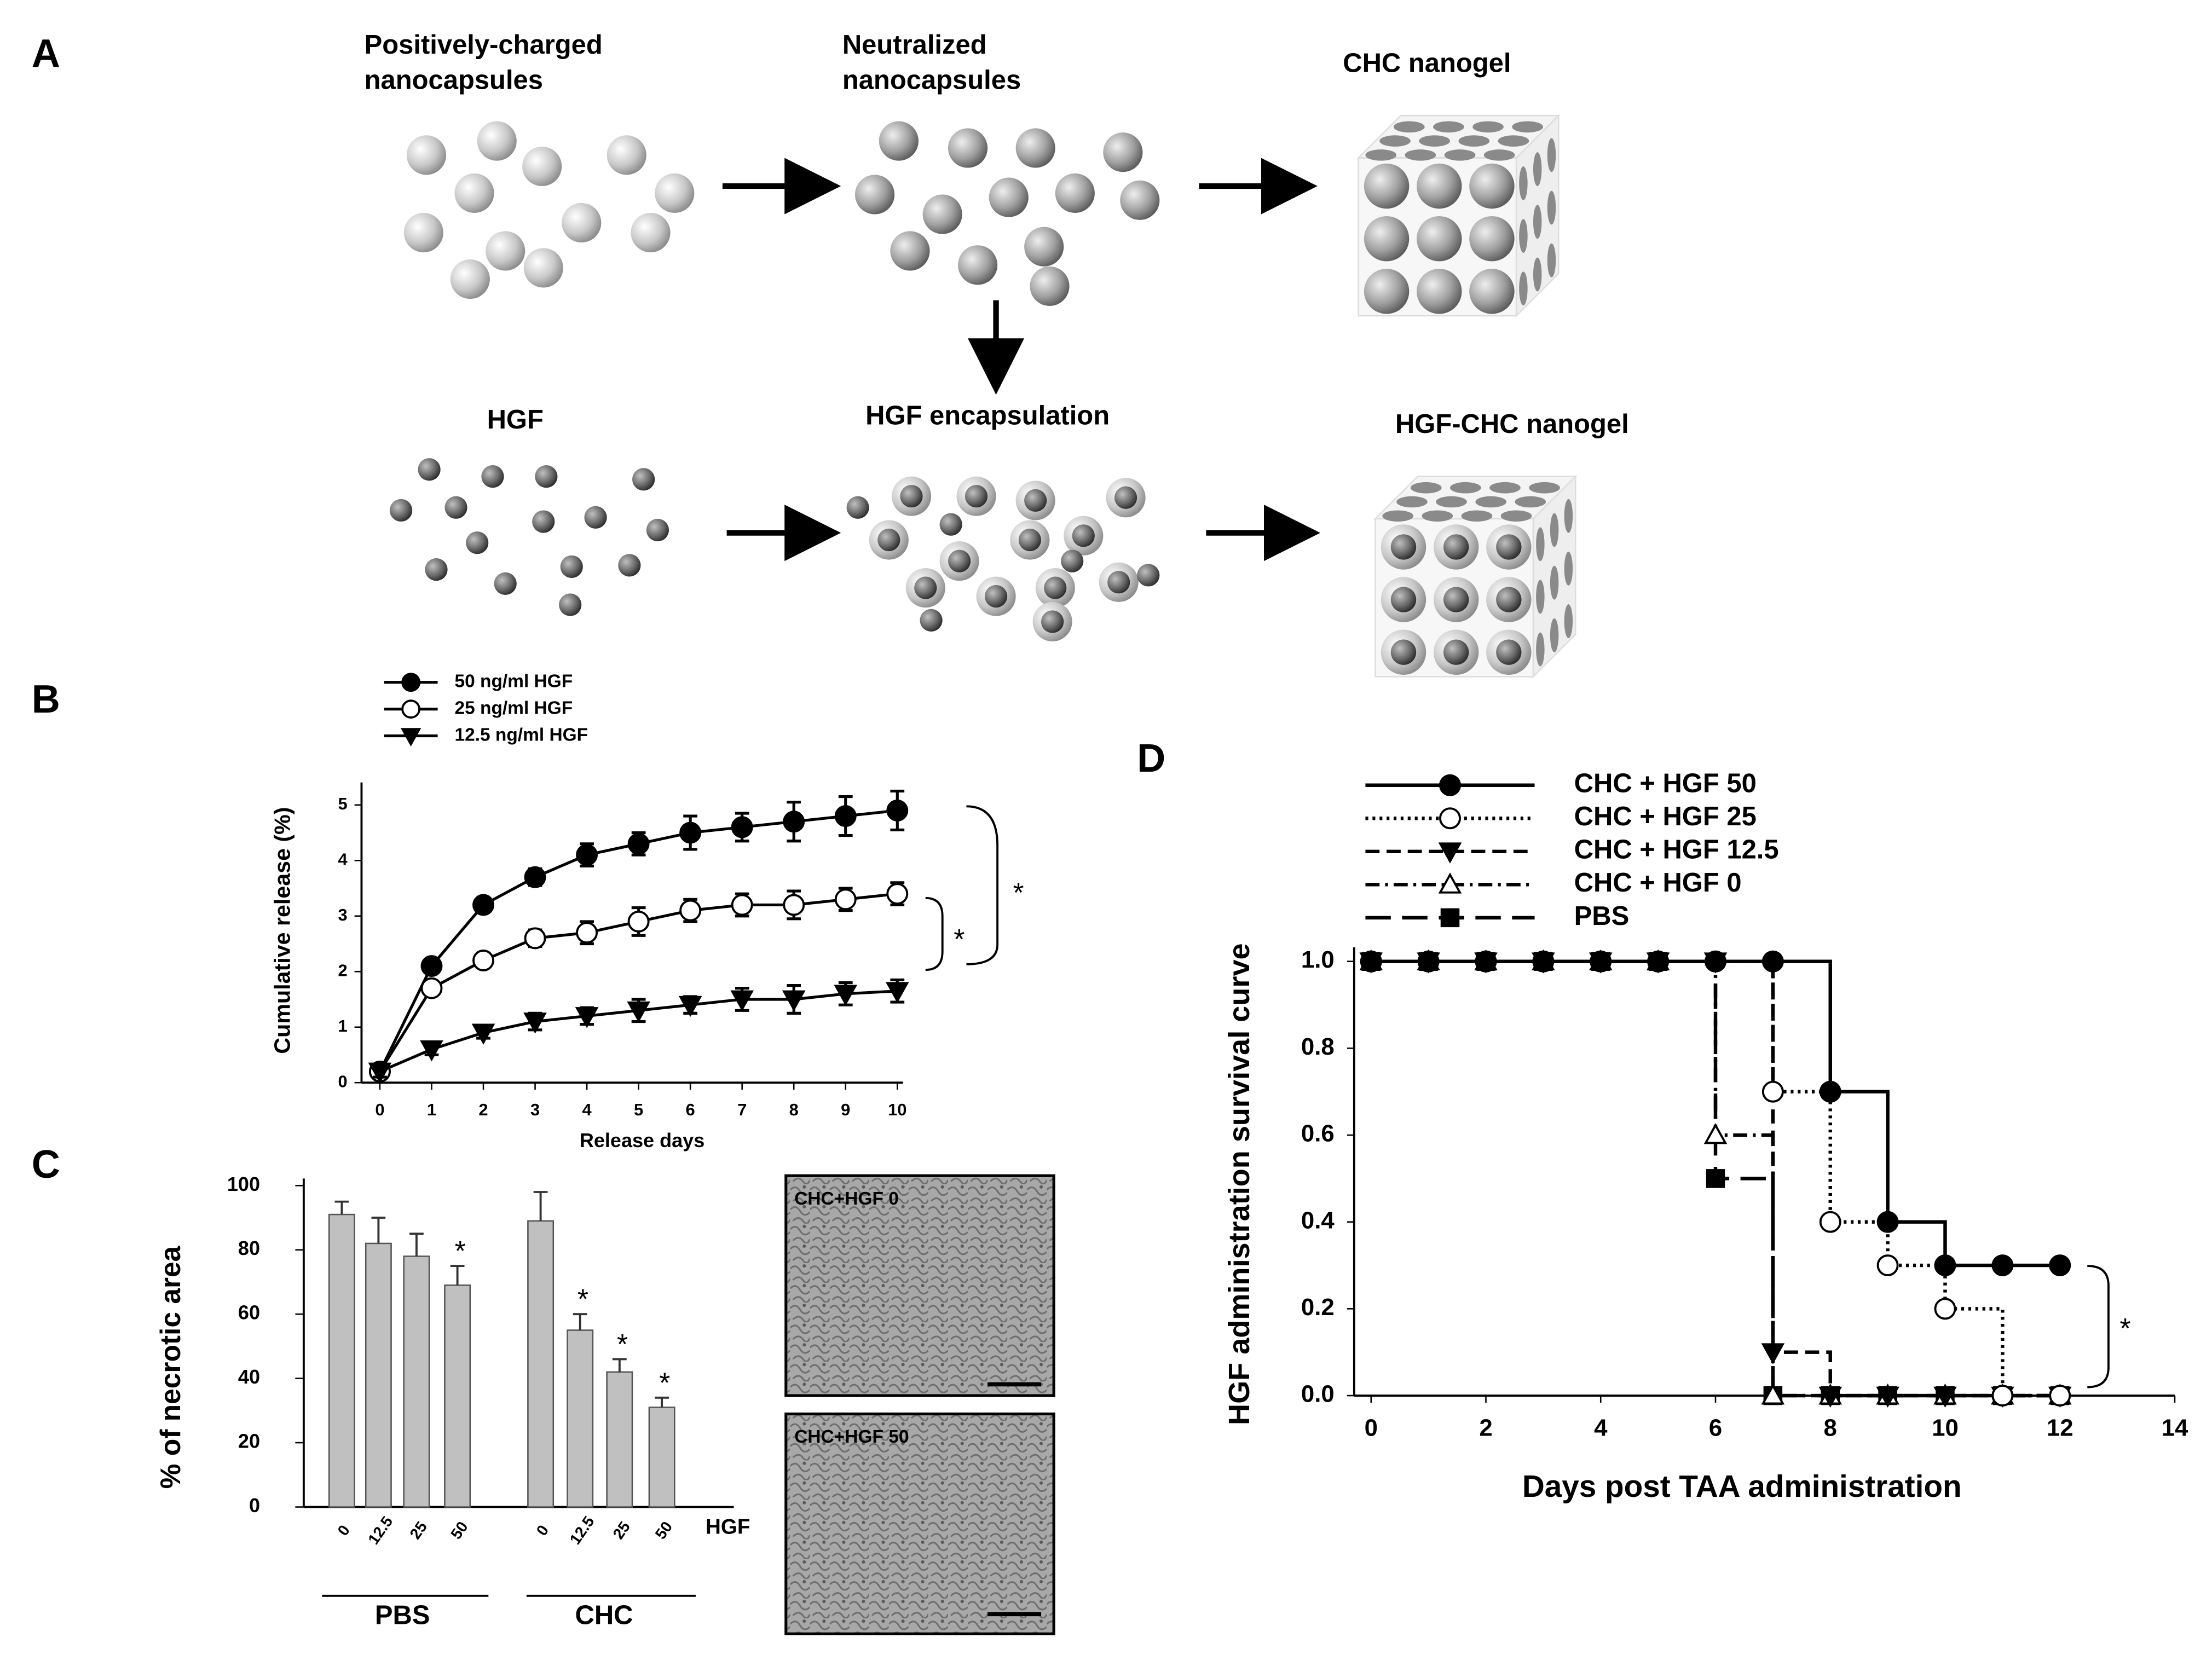  Describe the element at coordinates (283, 930) in the screenshot. I see `y-axis-label: Cumulative release (%)` at that location.